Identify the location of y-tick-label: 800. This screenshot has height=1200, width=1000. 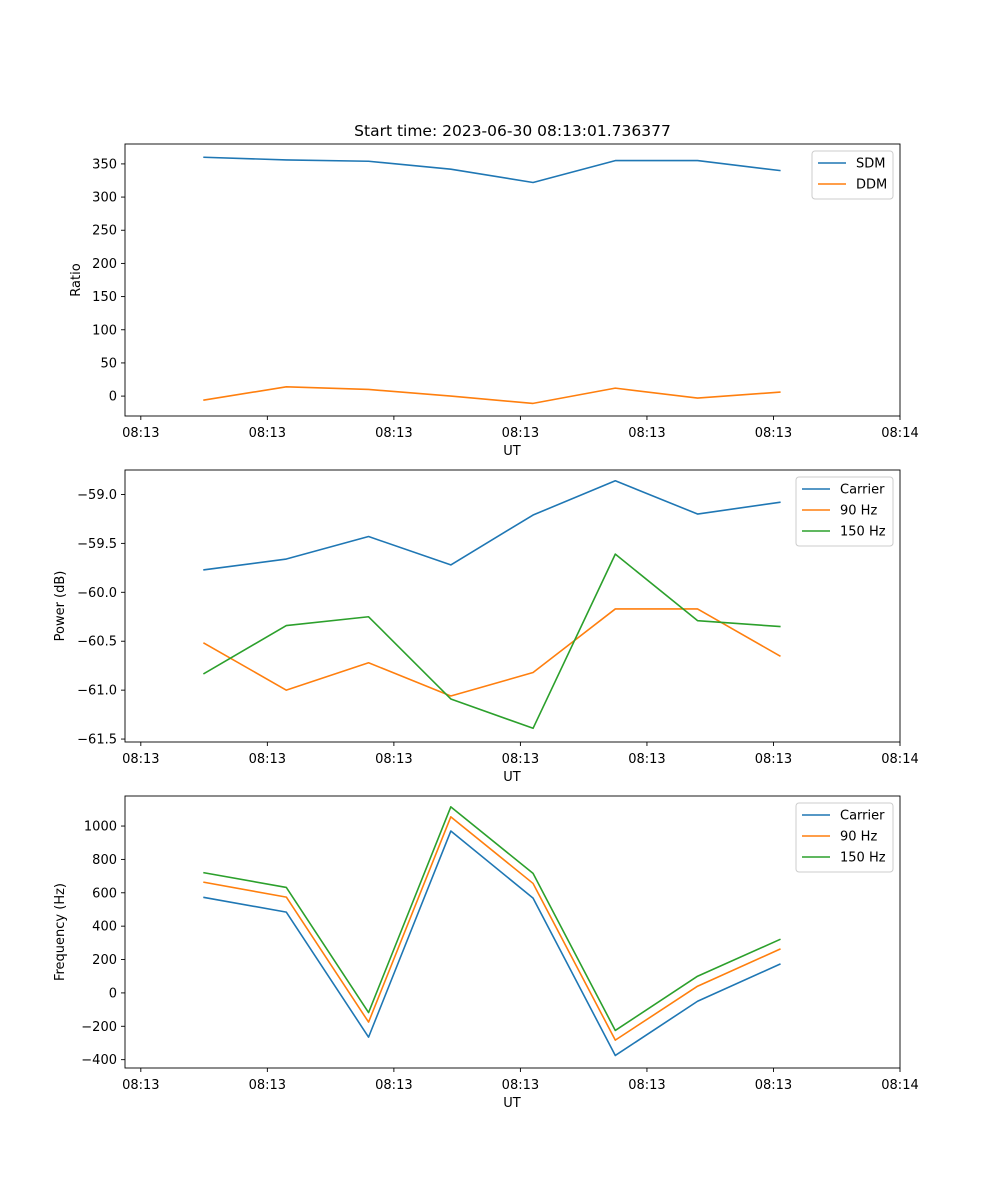
(104, 860).